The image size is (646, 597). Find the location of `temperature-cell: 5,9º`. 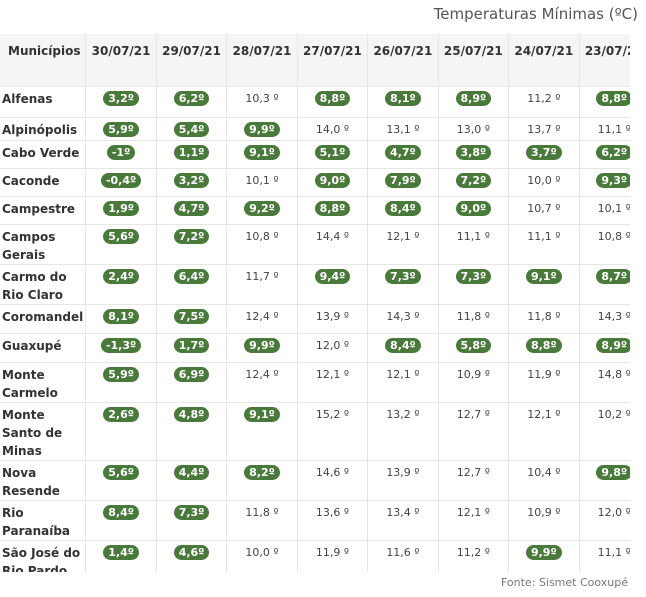

temperature-cell: 5,9º is located at coordinates (121, 129).